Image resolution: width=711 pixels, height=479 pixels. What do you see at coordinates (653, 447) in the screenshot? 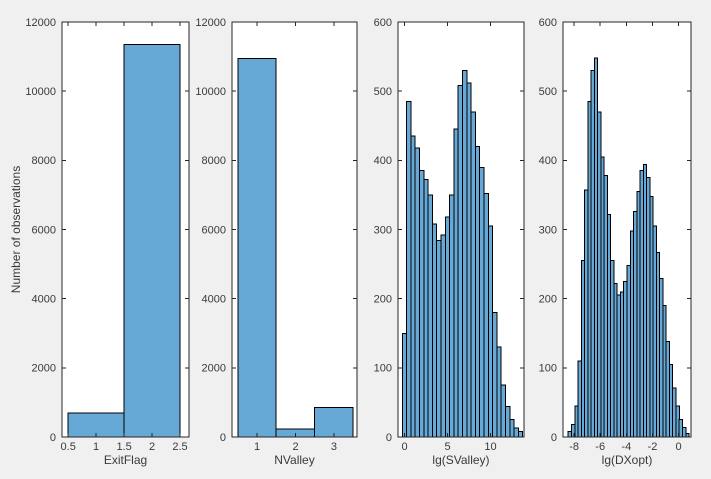
I see `x-tick-label: -2` at bounding box center [653, 447].